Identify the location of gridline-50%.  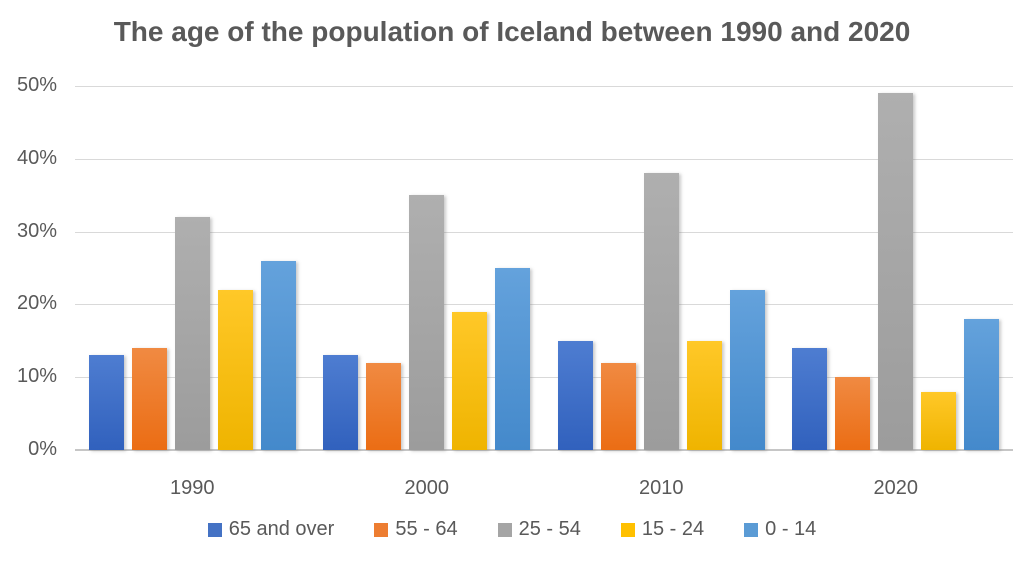
(544, 86).